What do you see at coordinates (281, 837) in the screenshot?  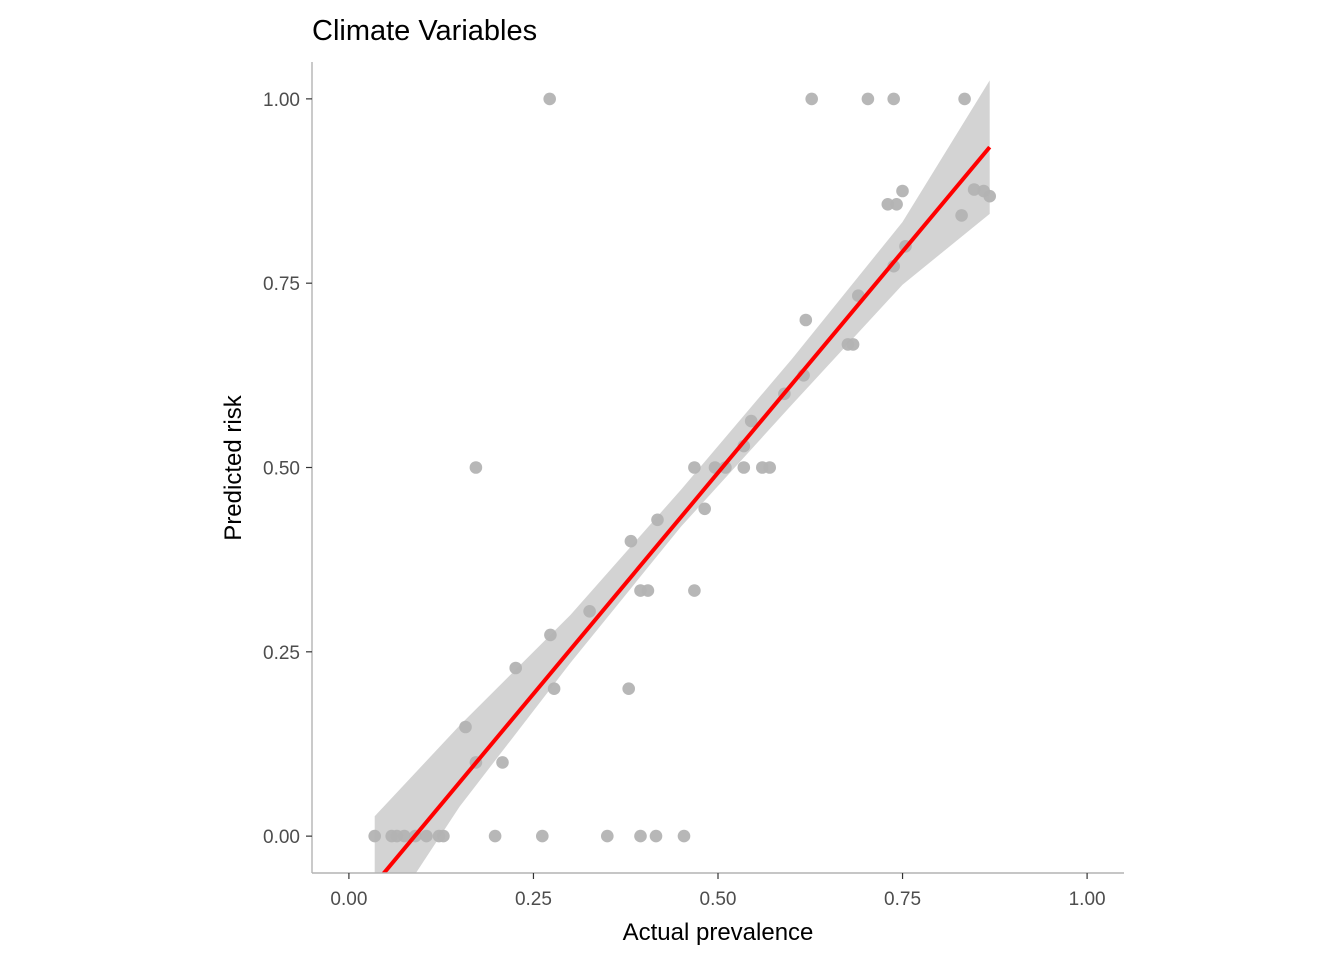 I see `y-tick-label: 0.00` at bounding box center [281, 837].